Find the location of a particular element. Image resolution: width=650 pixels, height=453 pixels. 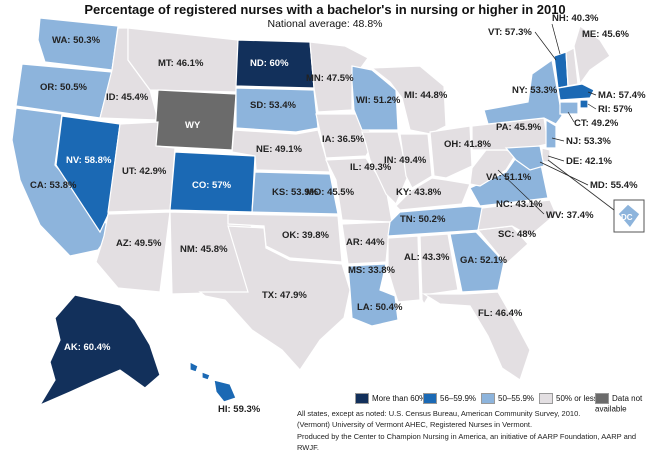

state-tx is located at coordinates (274, 298).